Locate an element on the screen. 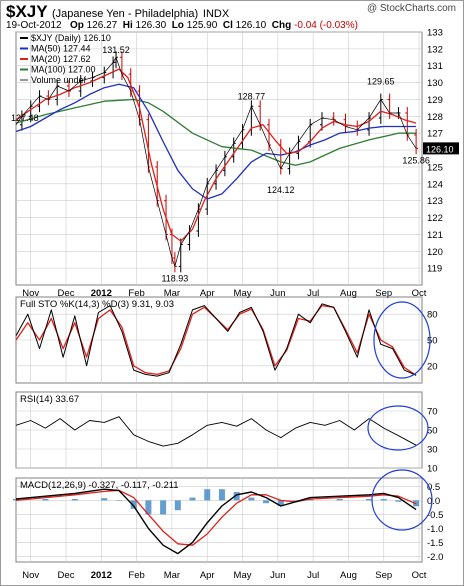 The image size is (464, 586). chart-title: $XJY (Japanese Yen - Philadelphia) INDX is located at coordinates (117, 12).